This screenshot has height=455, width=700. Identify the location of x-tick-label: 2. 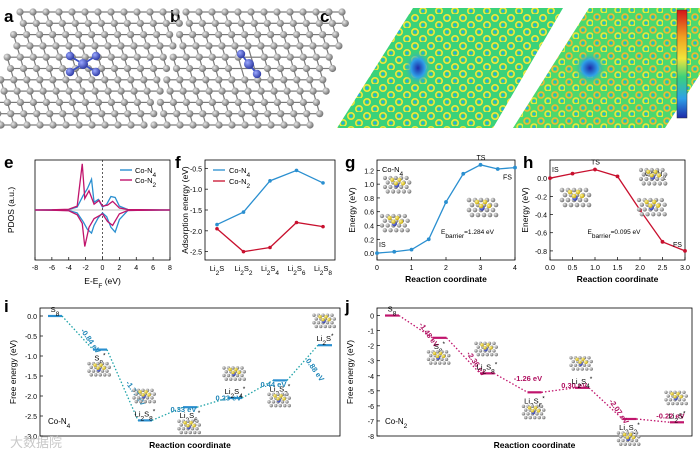
(446, 268).